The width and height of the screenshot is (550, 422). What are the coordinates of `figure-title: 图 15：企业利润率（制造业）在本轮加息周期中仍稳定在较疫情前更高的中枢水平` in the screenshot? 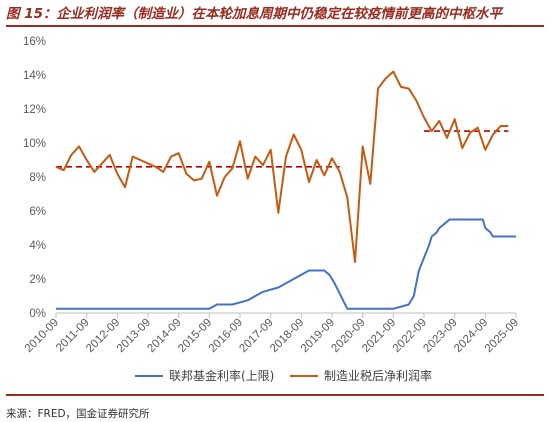 It's located at (254, 14).